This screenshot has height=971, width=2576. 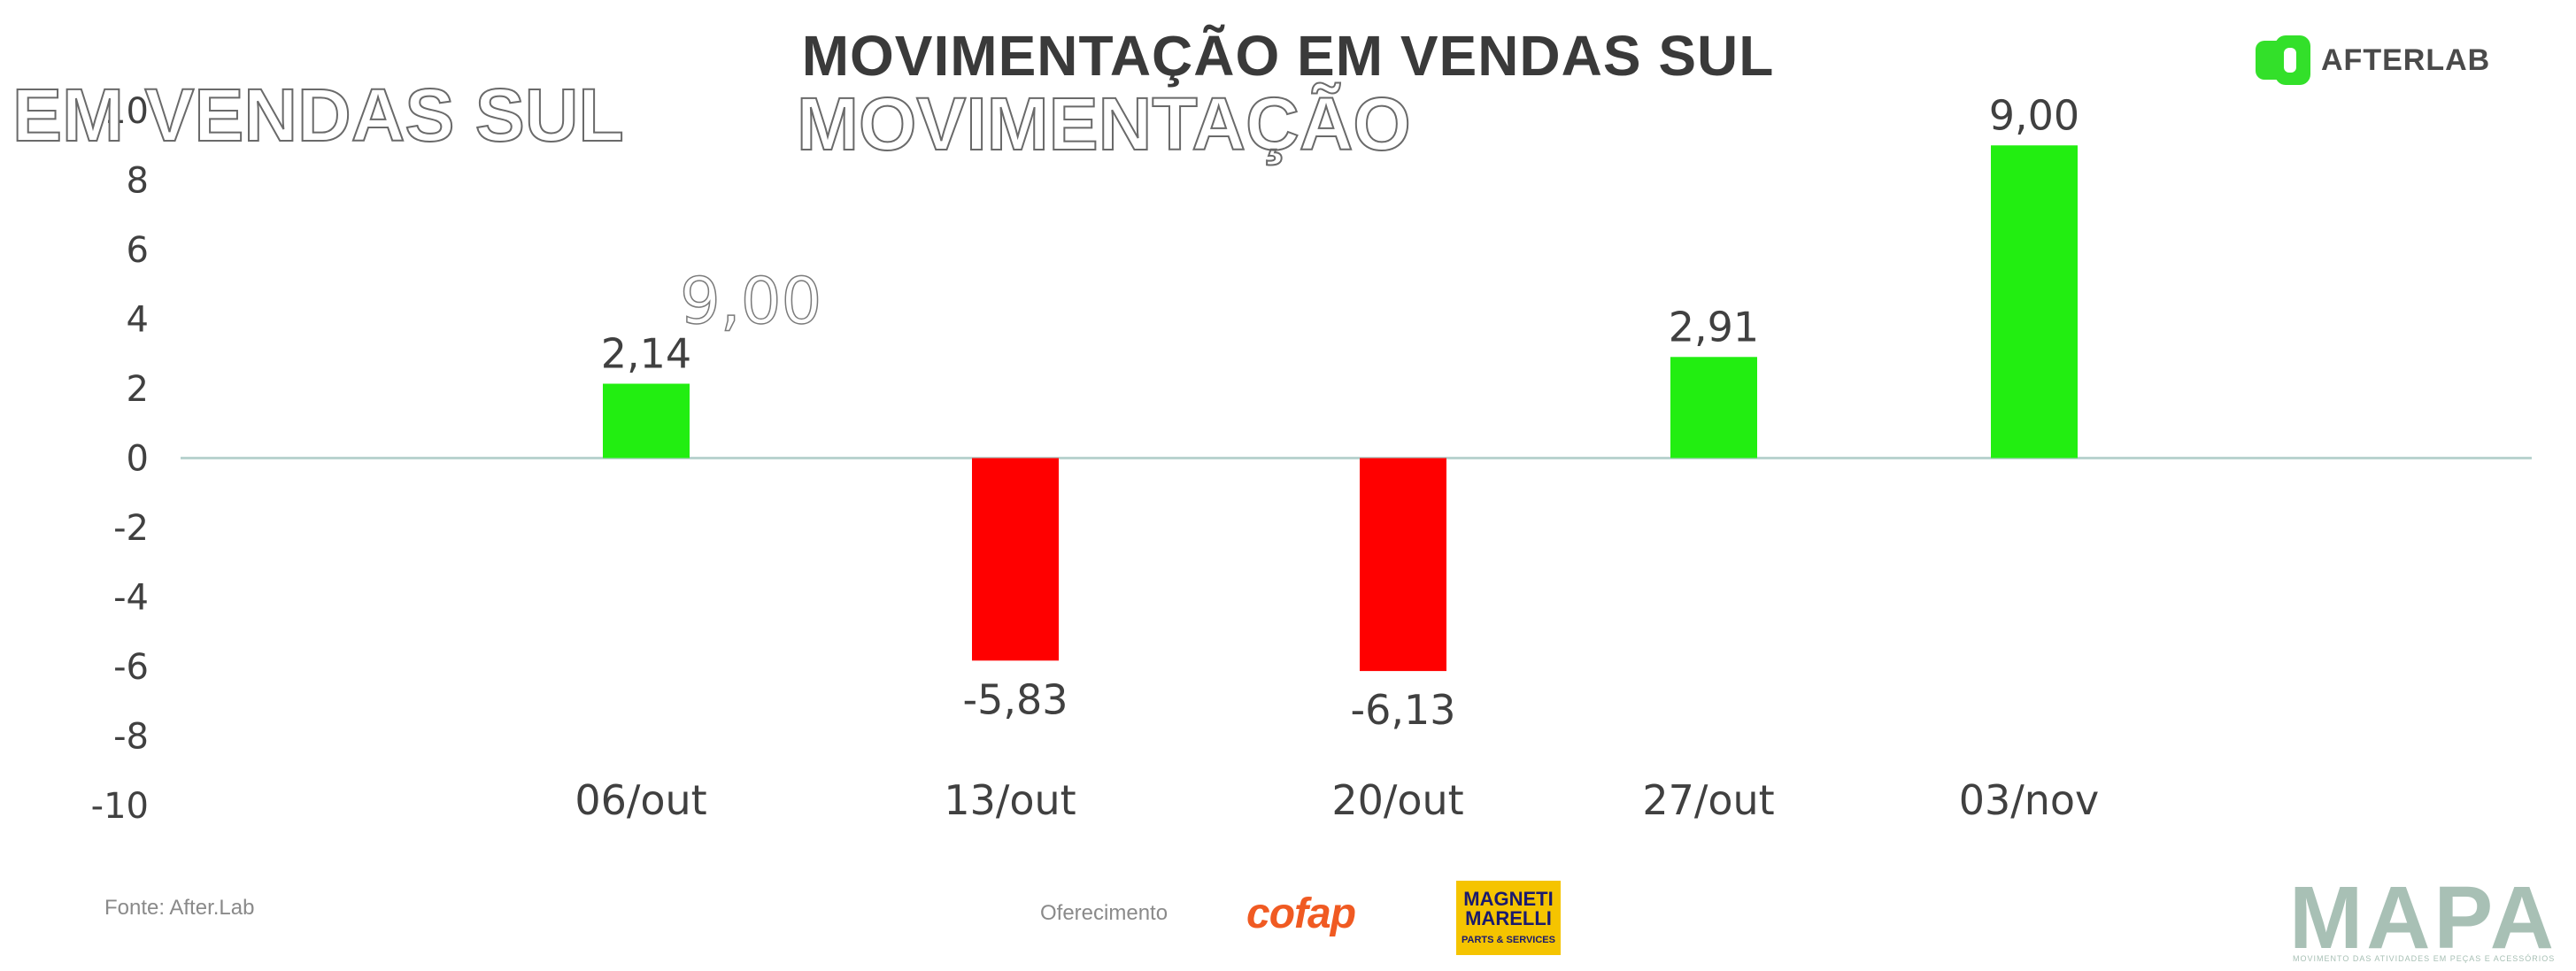 I want to click on brand: AFTERLAB, so click(x=2373, y=61).